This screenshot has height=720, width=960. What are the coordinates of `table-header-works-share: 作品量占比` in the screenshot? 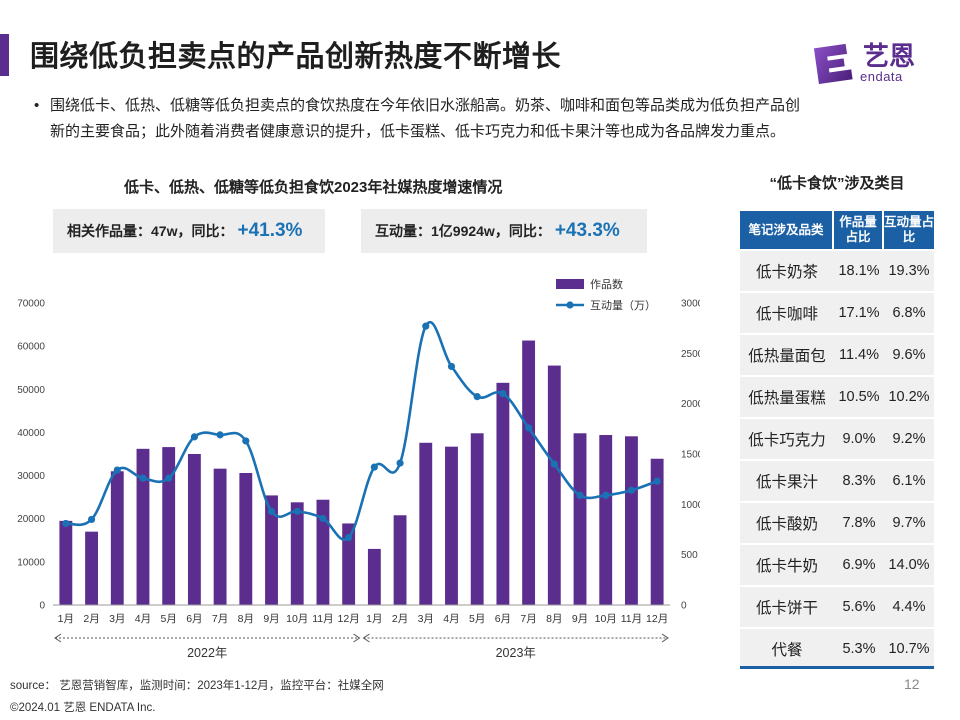 It's located at (859, 230).